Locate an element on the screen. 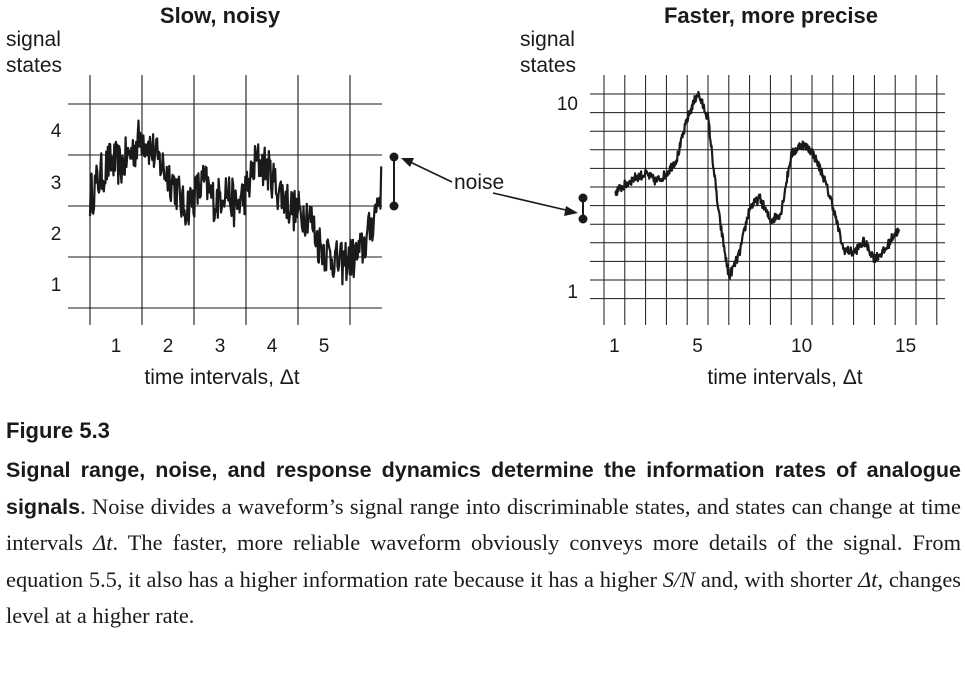 This screenshot has height=674, width=965. noise-arrow-left is located at coordinates (427, 170).